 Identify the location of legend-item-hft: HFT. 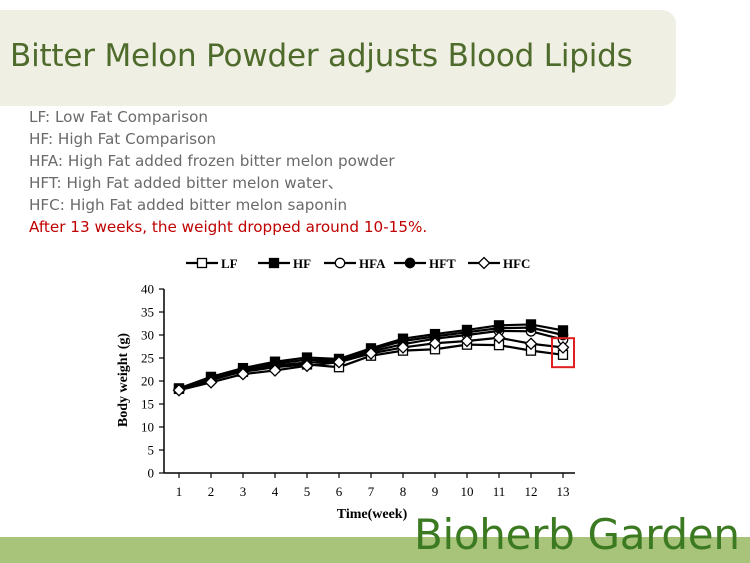
(425, 263).